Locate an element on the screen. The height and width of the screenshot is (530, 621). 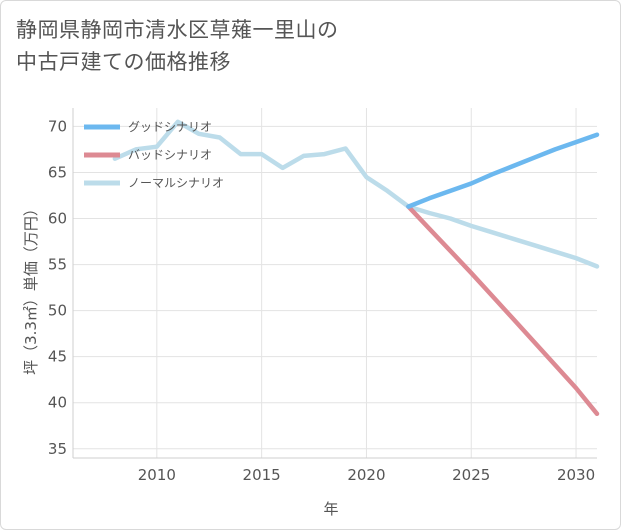
x-tick-label: 2015 is located at coordinates (262, 475).